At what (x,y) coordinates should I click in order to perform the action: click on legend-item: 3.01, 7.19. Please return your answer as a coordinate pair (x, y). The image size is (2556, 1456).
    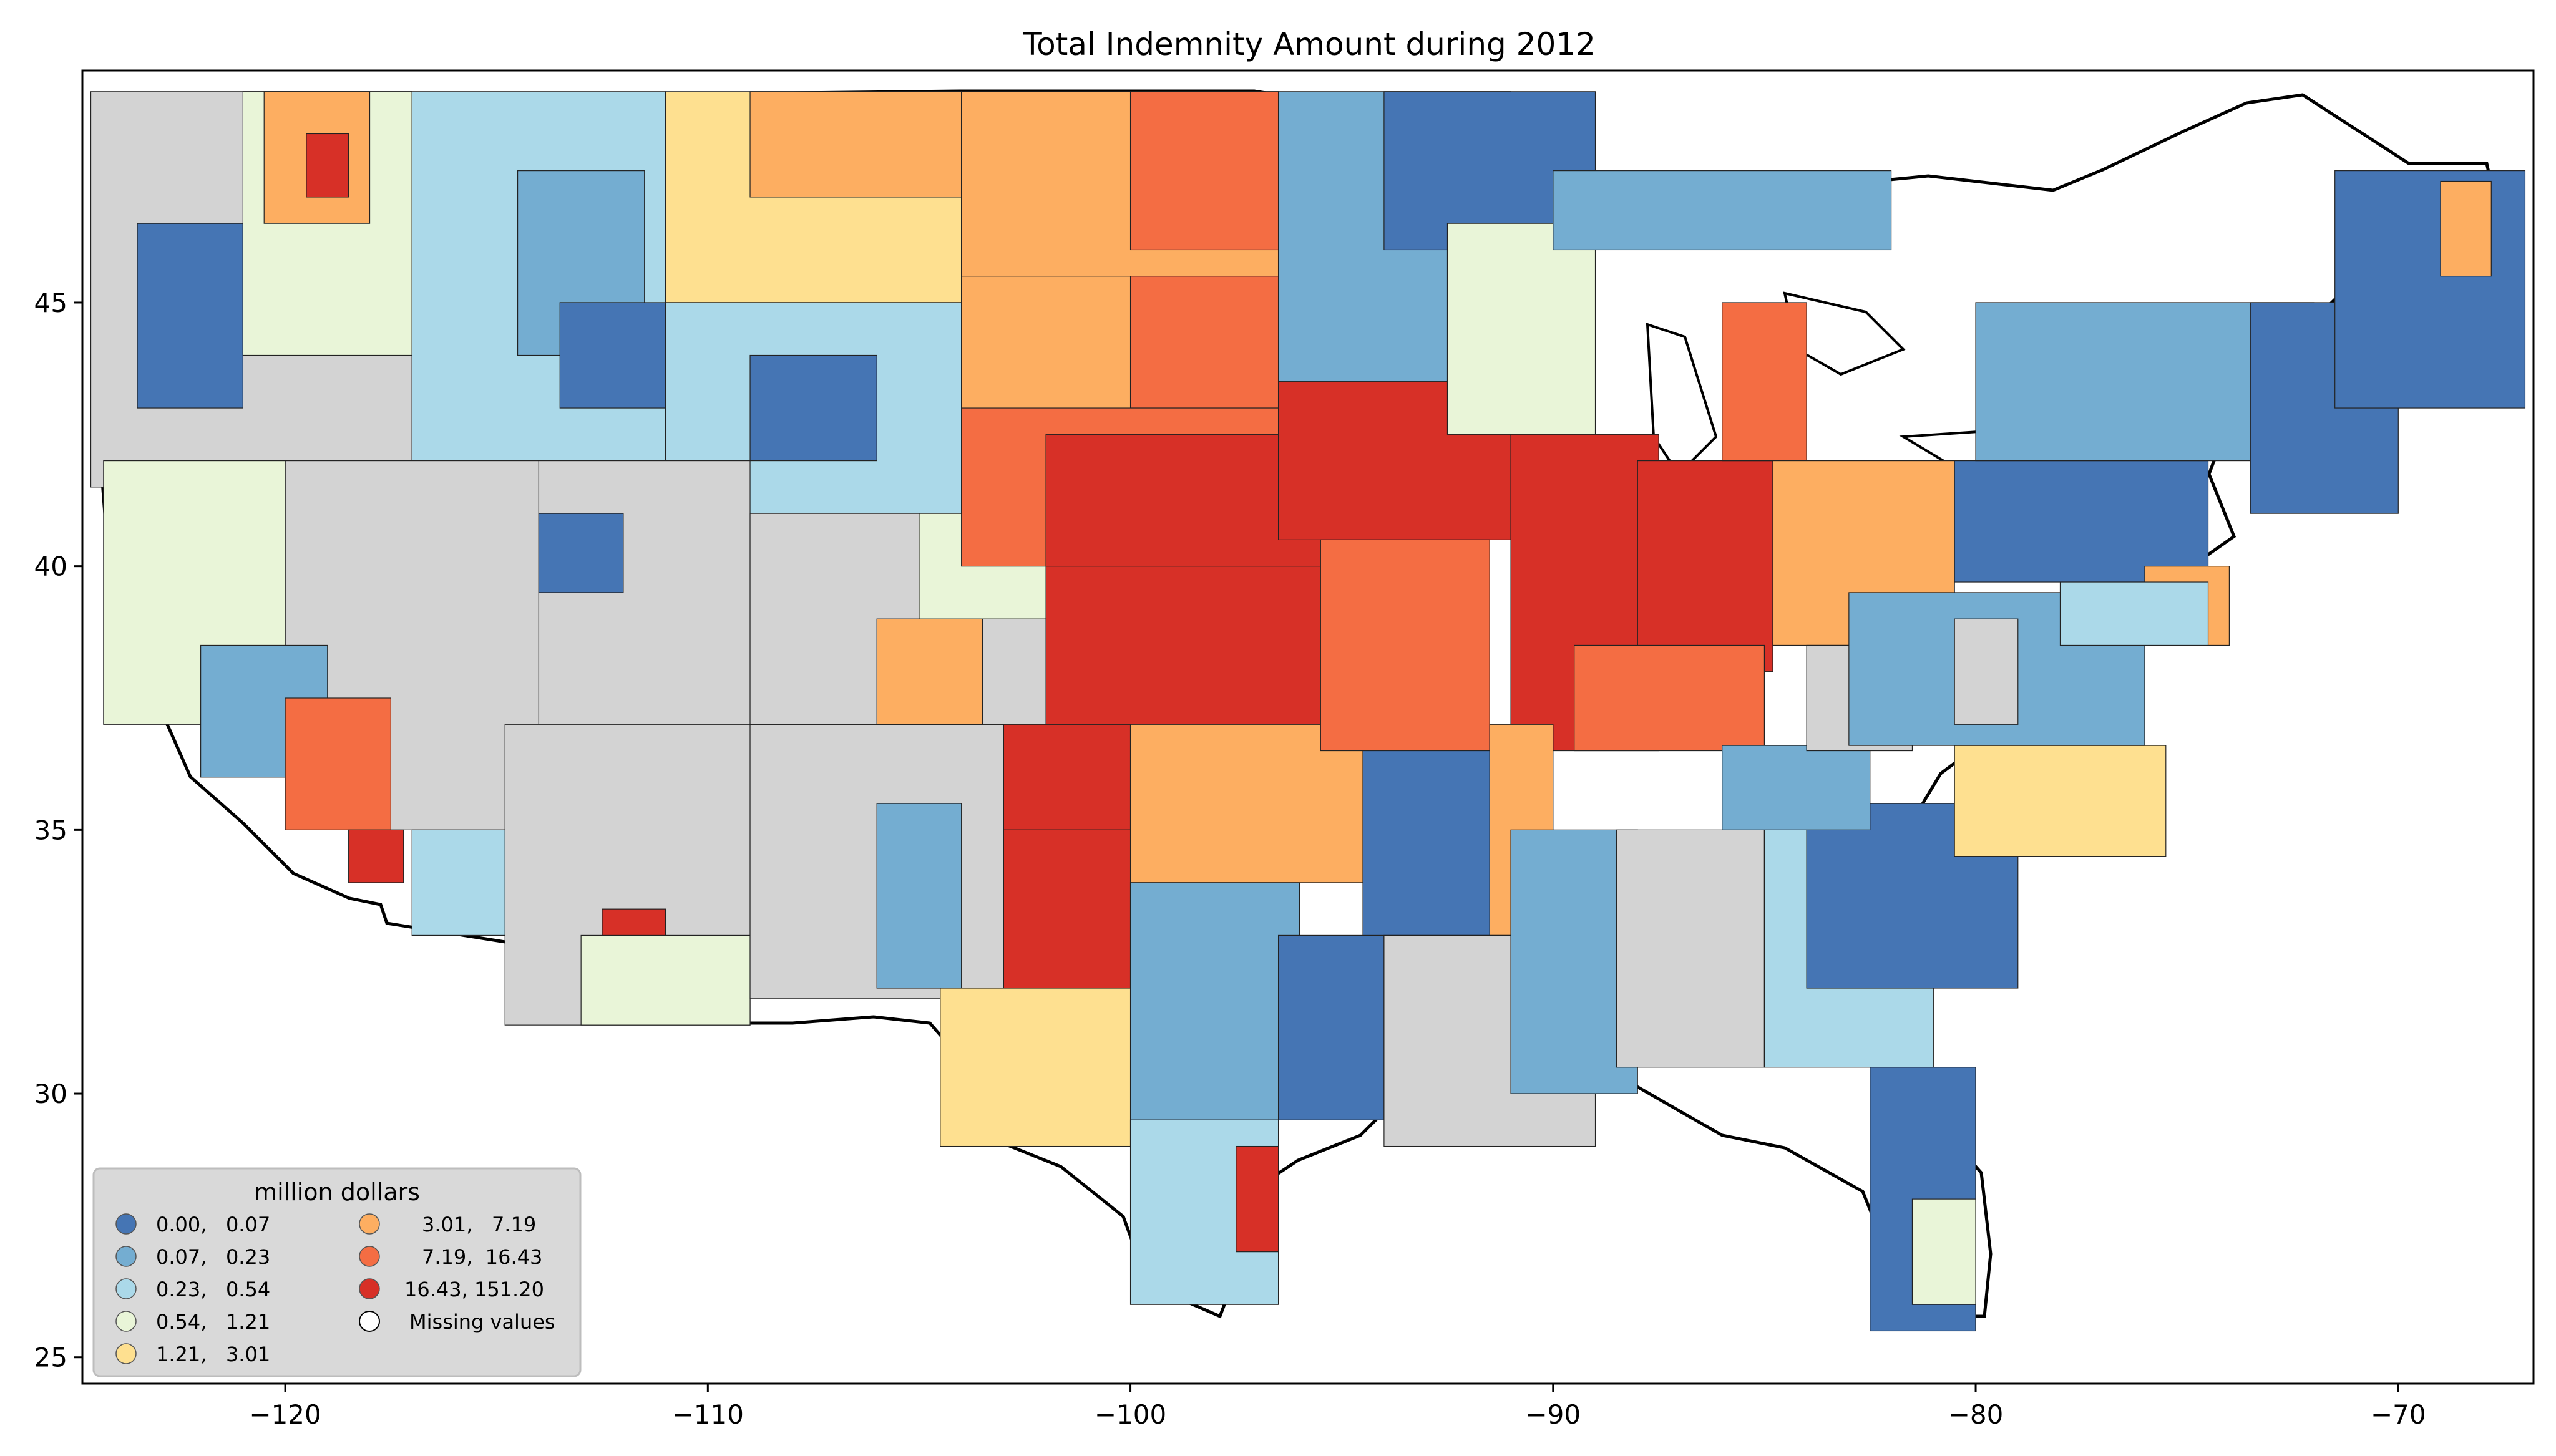
    Looking at the image, I should click on (447, 1224).